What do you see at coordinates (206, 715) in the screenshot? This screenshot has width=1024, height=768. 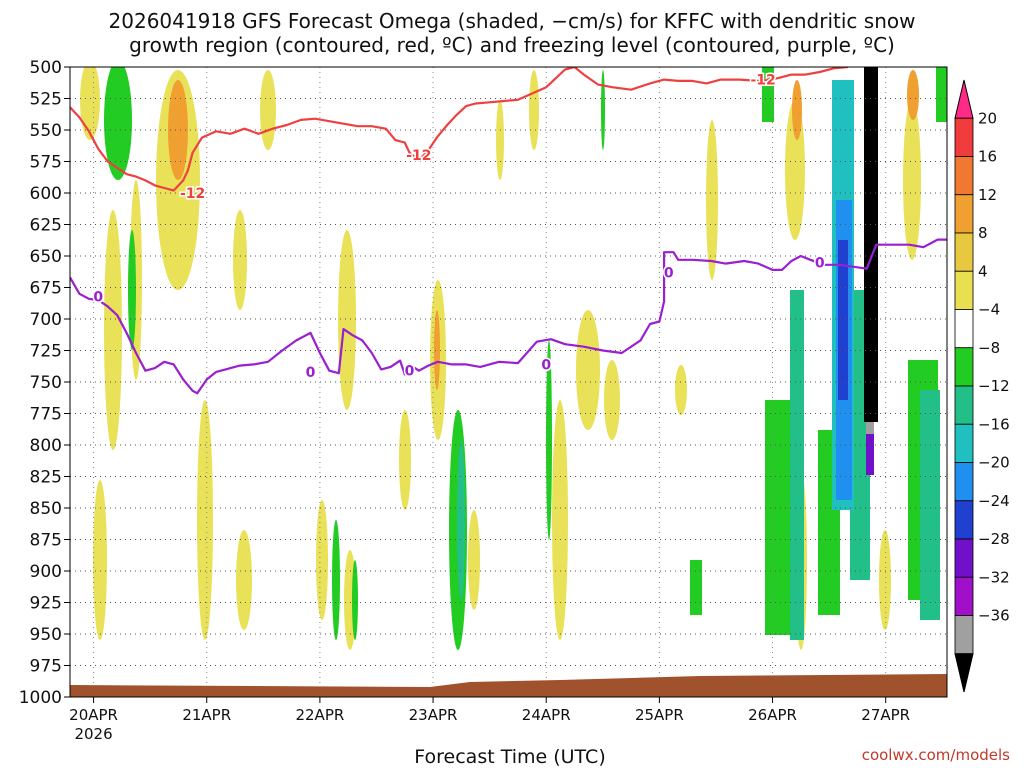 I see `x-tick-label: 21APR` at bounding box center [206, 715].